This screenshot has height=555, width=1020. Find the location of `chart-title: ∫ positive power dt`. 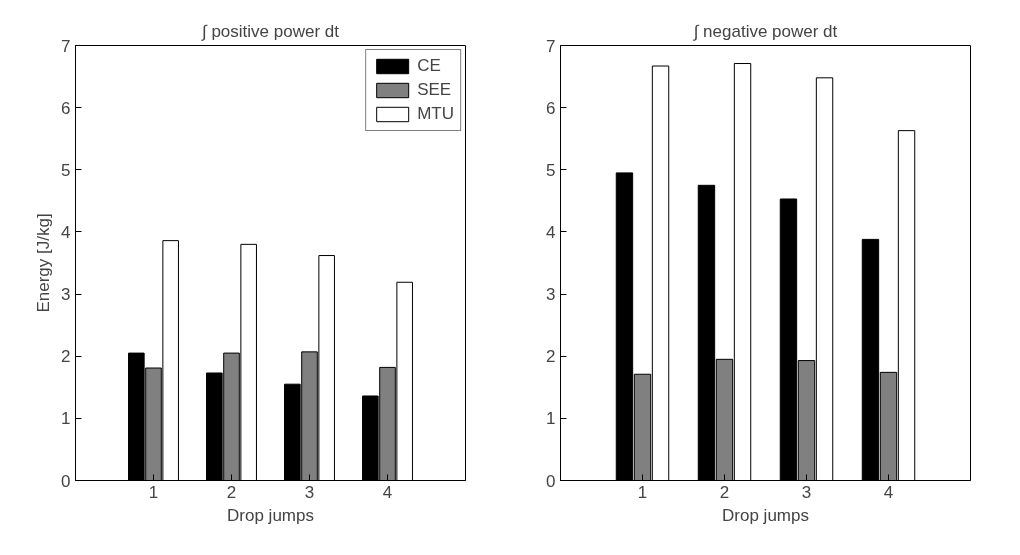

chart-title: ∫ positive power dt is located at coordinates (270, 31).